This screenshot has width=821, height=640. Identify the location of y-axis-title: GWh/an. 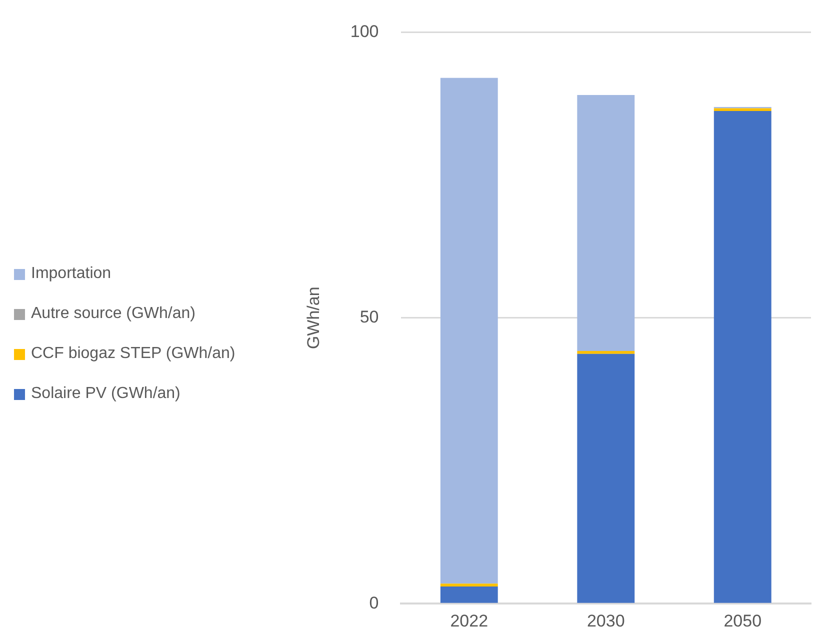
(313, 318).